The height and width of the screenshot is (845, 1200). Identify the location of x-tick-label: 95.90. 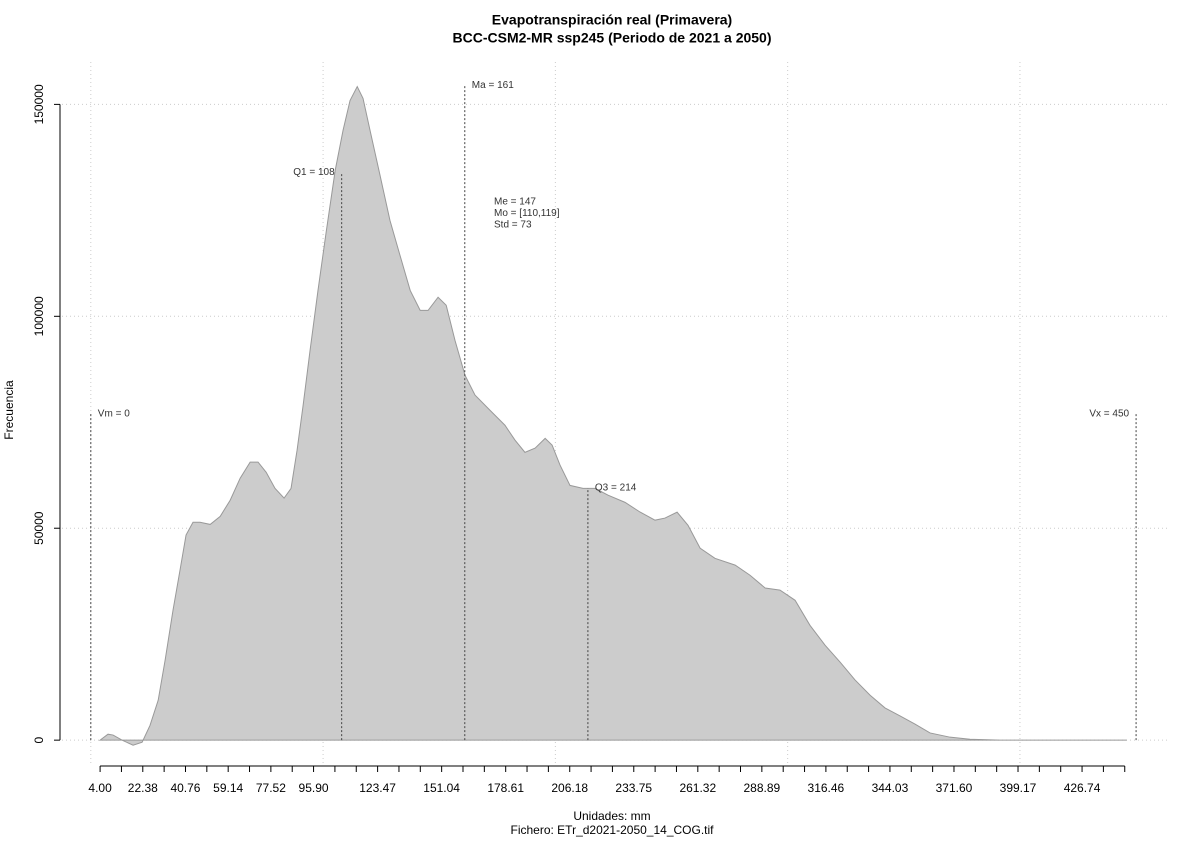
(314, 788).